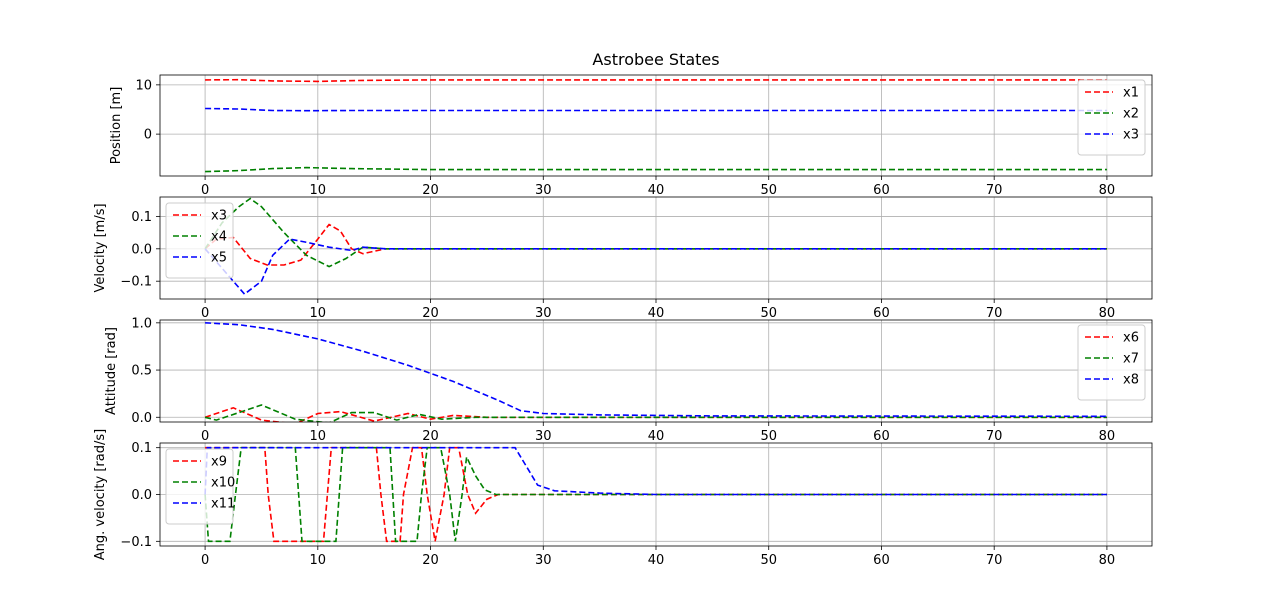 Image resolution: width=1280 pixels, height=613 pixels. What do you see at coordinates (656, 80) in the screenshot?
I see `series-line-x1` at bounding box center [656, 80].